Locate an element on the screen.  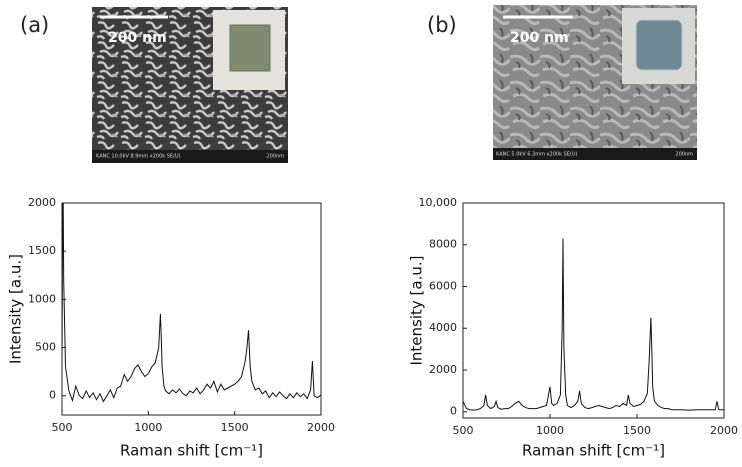
y-tick-label: 6000 is located at coordinates (443, 285).